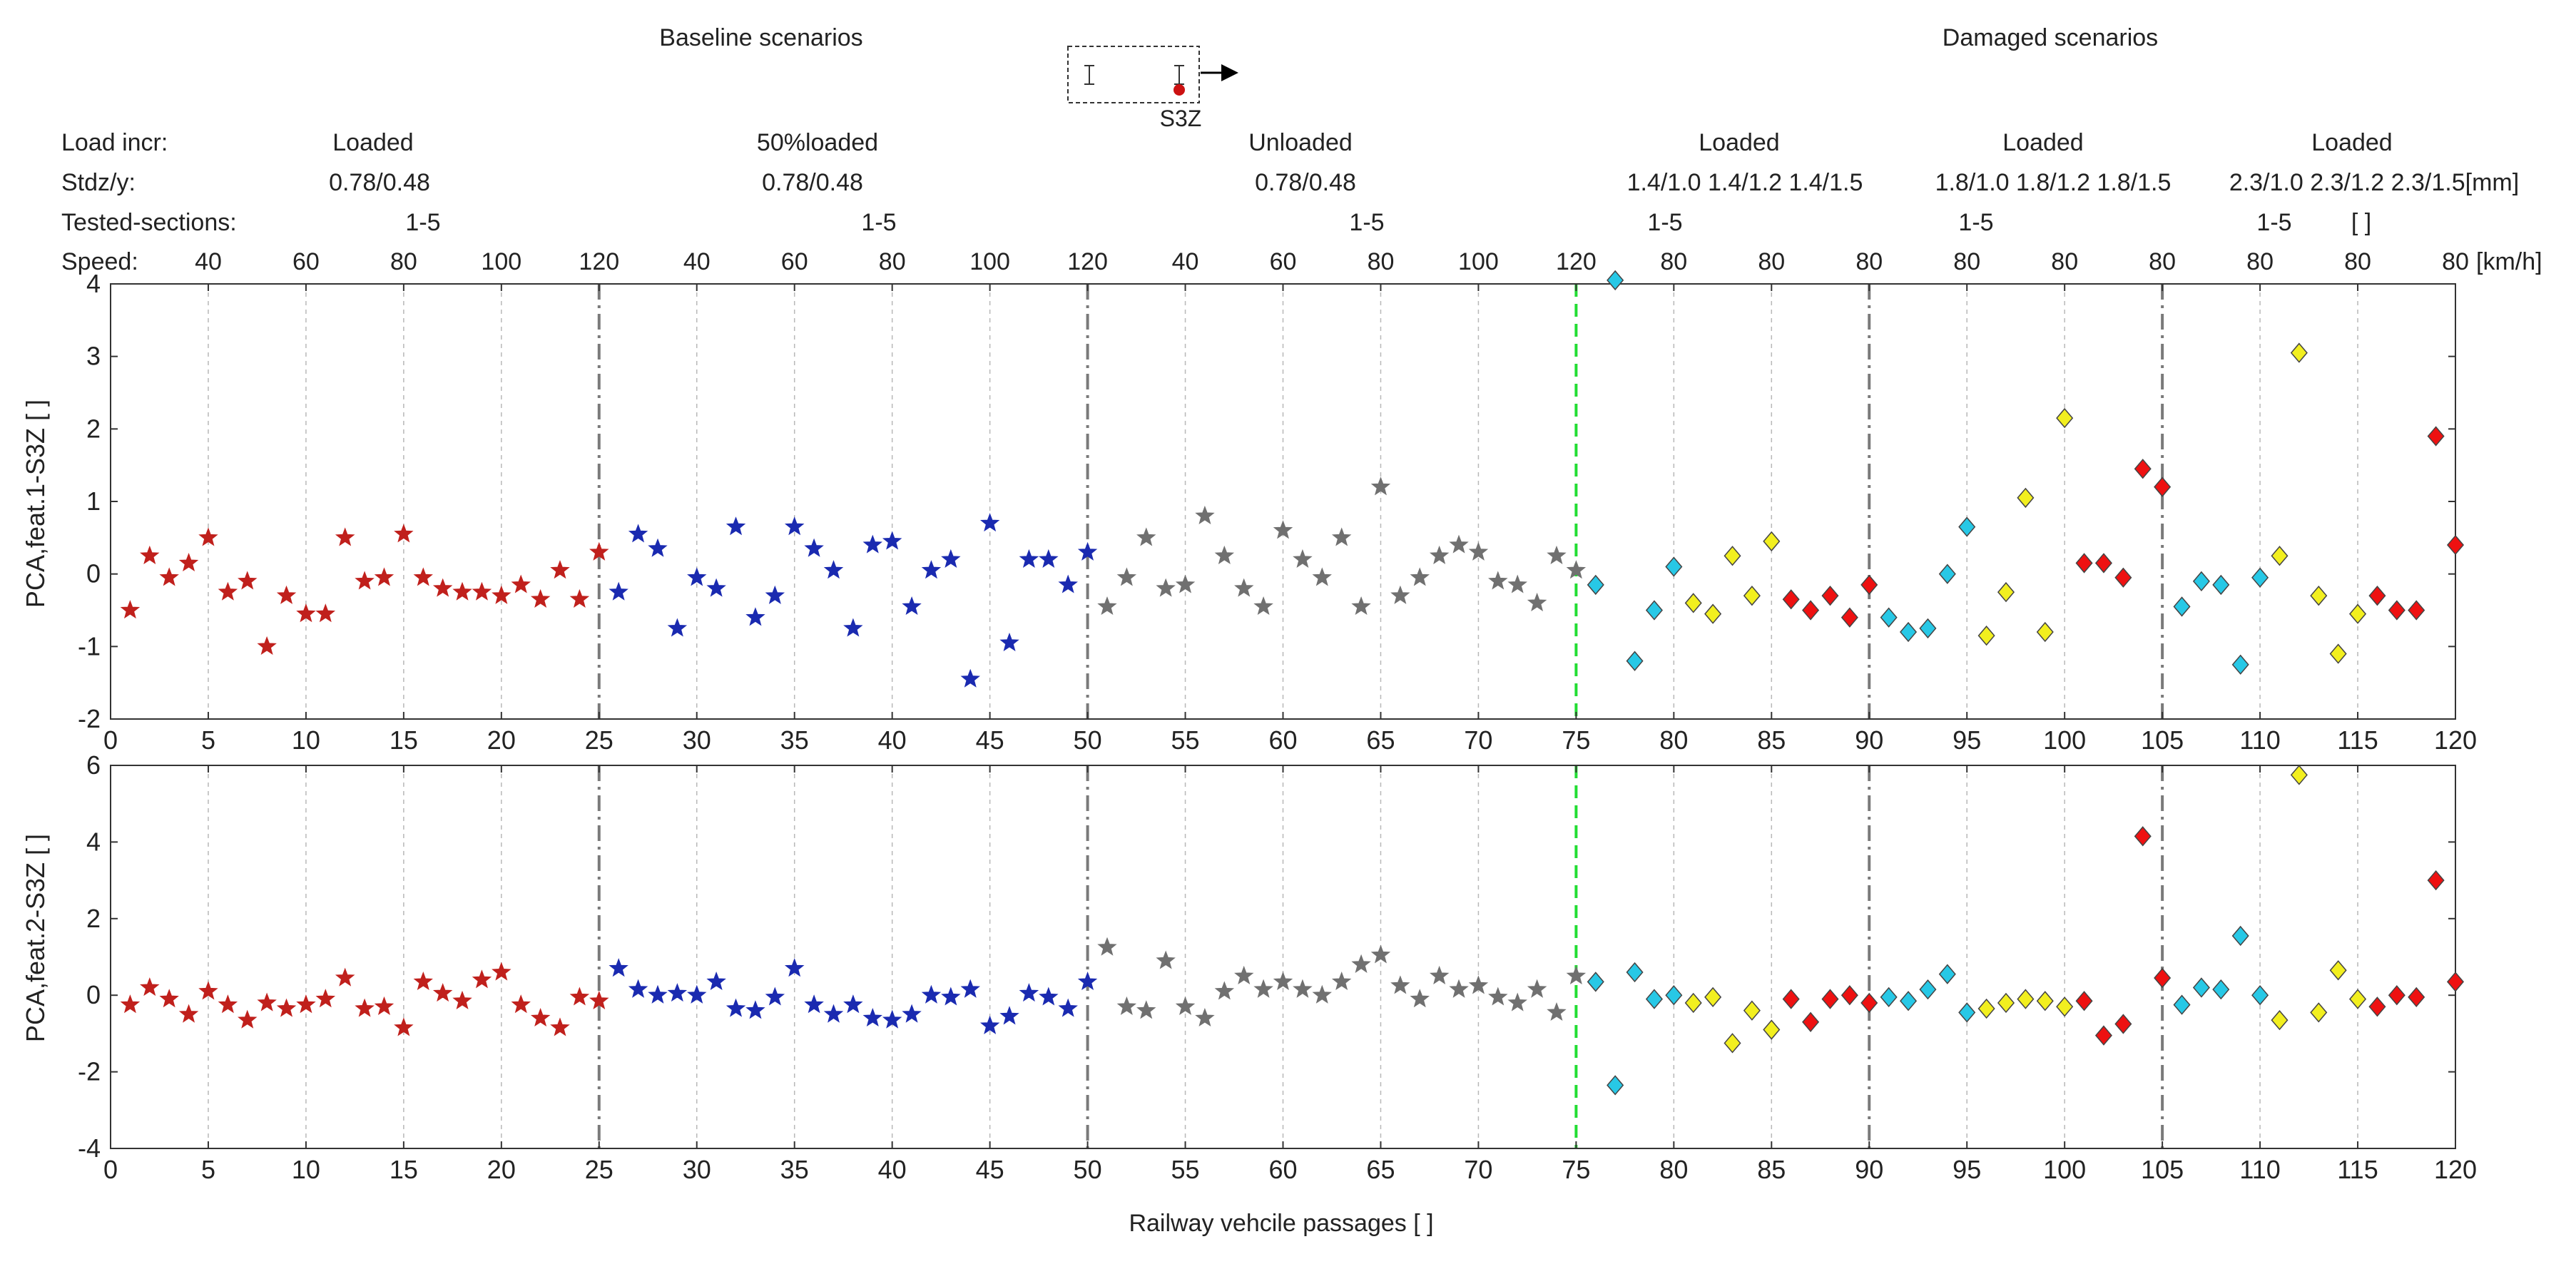 The image size is (2576, 1264). Describe the element at coordinates (1380, 1169) in the screenshot. I see `x-tick-label: 65` at that location.